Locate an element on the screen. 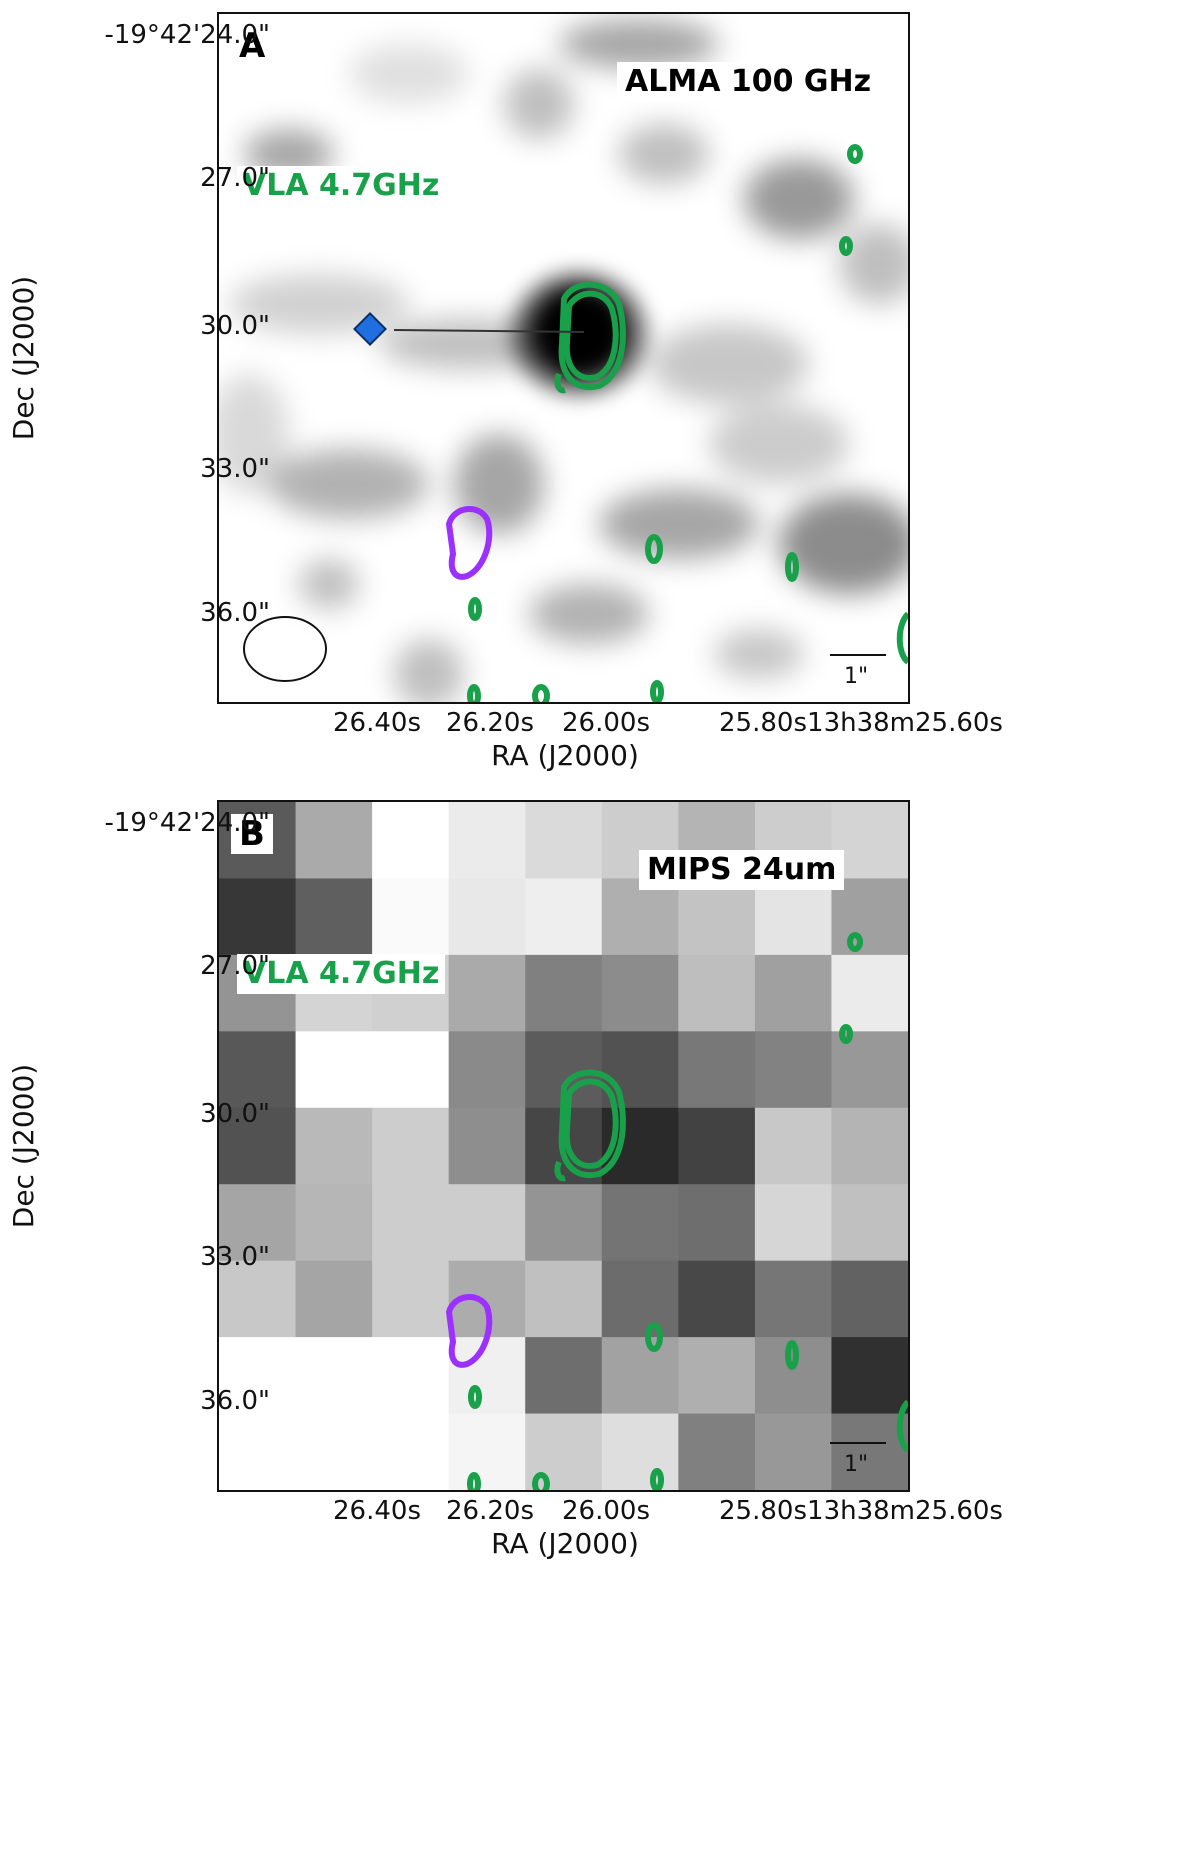 The width and height of the screenshot is (1200, 1871). band-label: MIPS 24um is located at coordinates (742, 870).